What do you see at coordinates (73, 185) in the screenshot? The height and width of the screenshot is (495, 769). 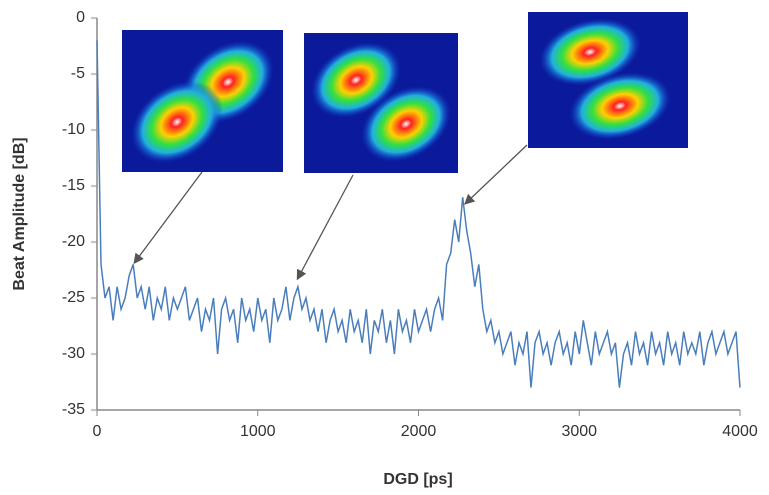 I see `y-tick-label: -15` at bounding box center [73, 185].